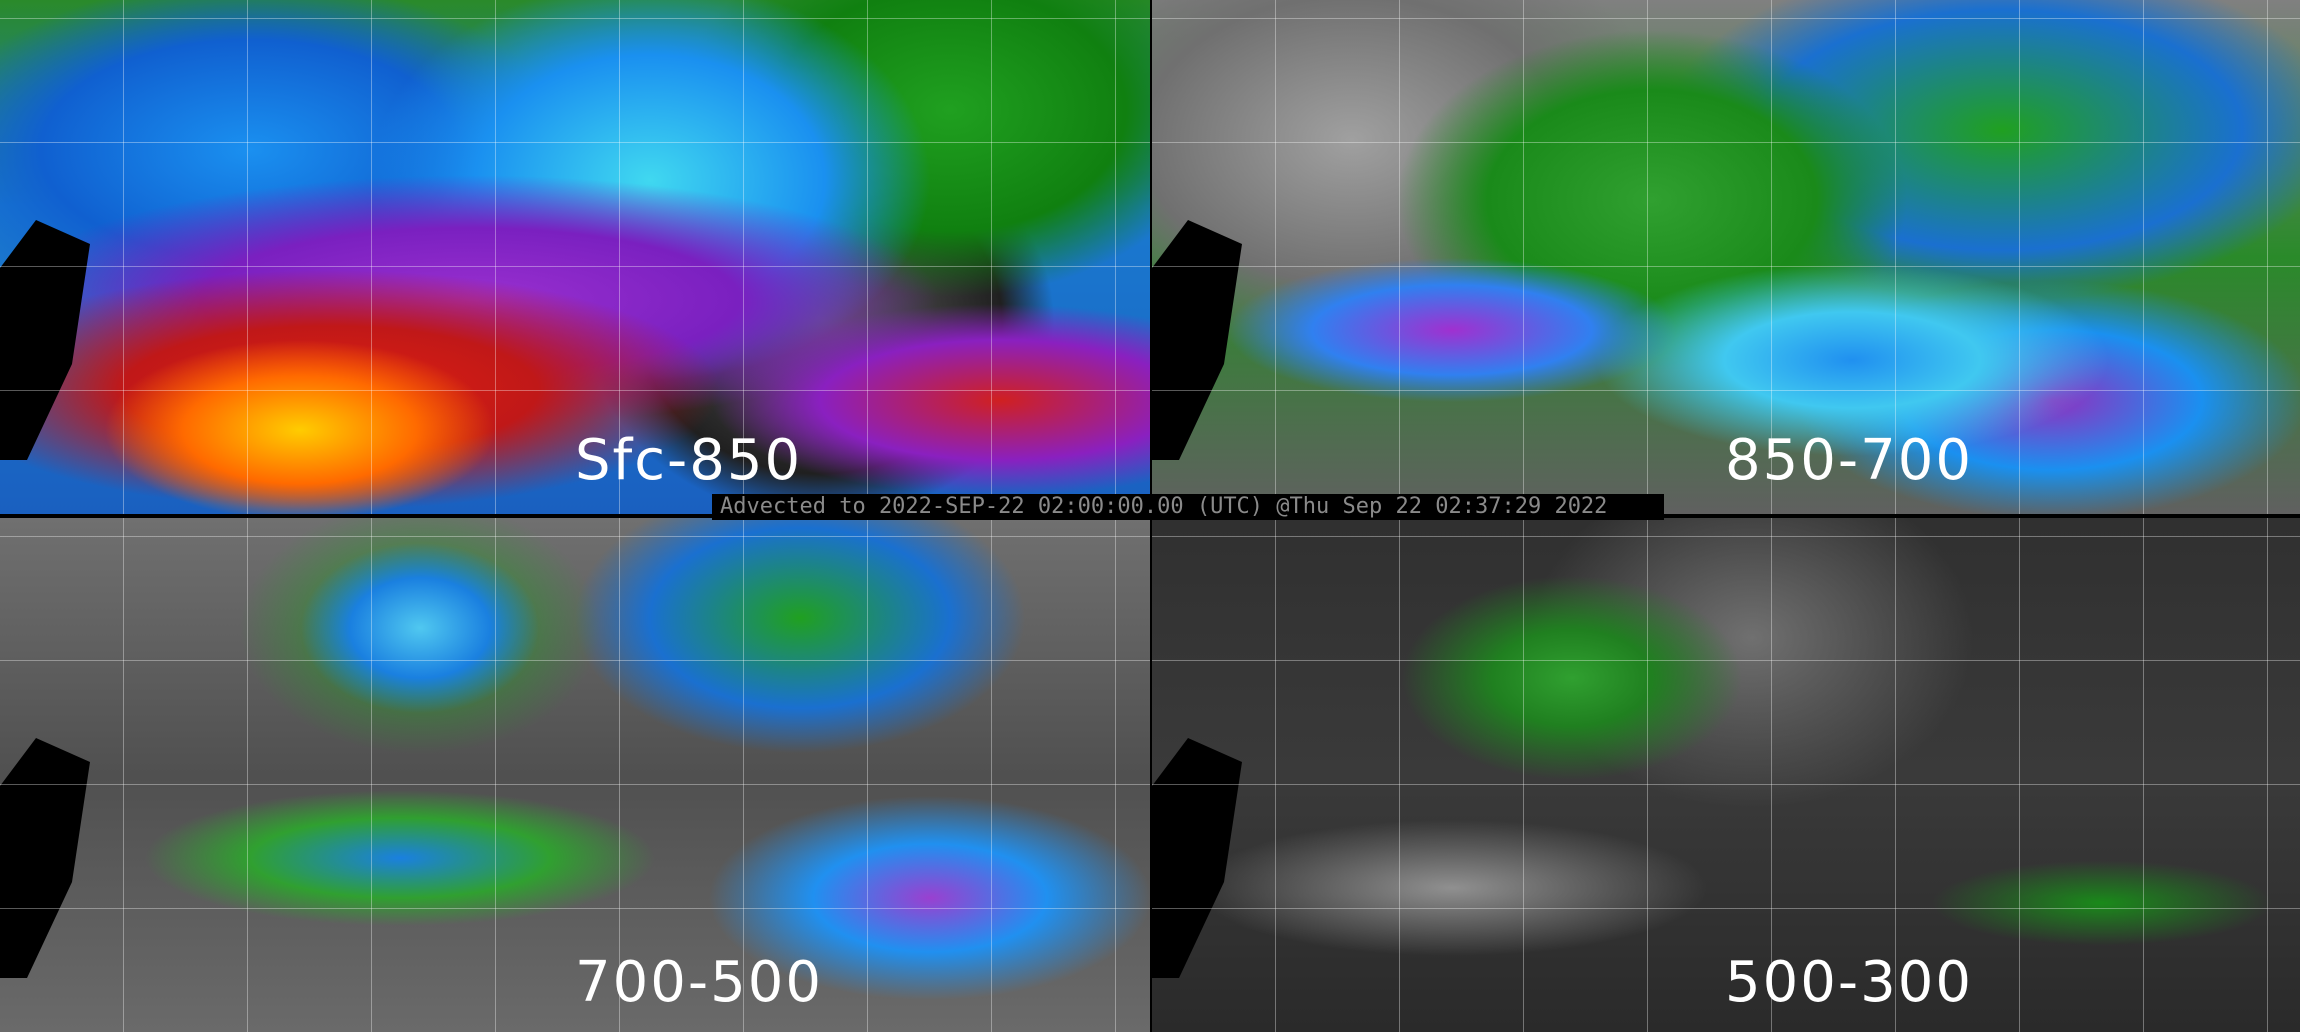 This screenshot has width=2300, height=1032. What do you see at coordinates (1849, 982) in the screenshot?
I see `panel-label: 500-300` at bounding box center [1849, 982].